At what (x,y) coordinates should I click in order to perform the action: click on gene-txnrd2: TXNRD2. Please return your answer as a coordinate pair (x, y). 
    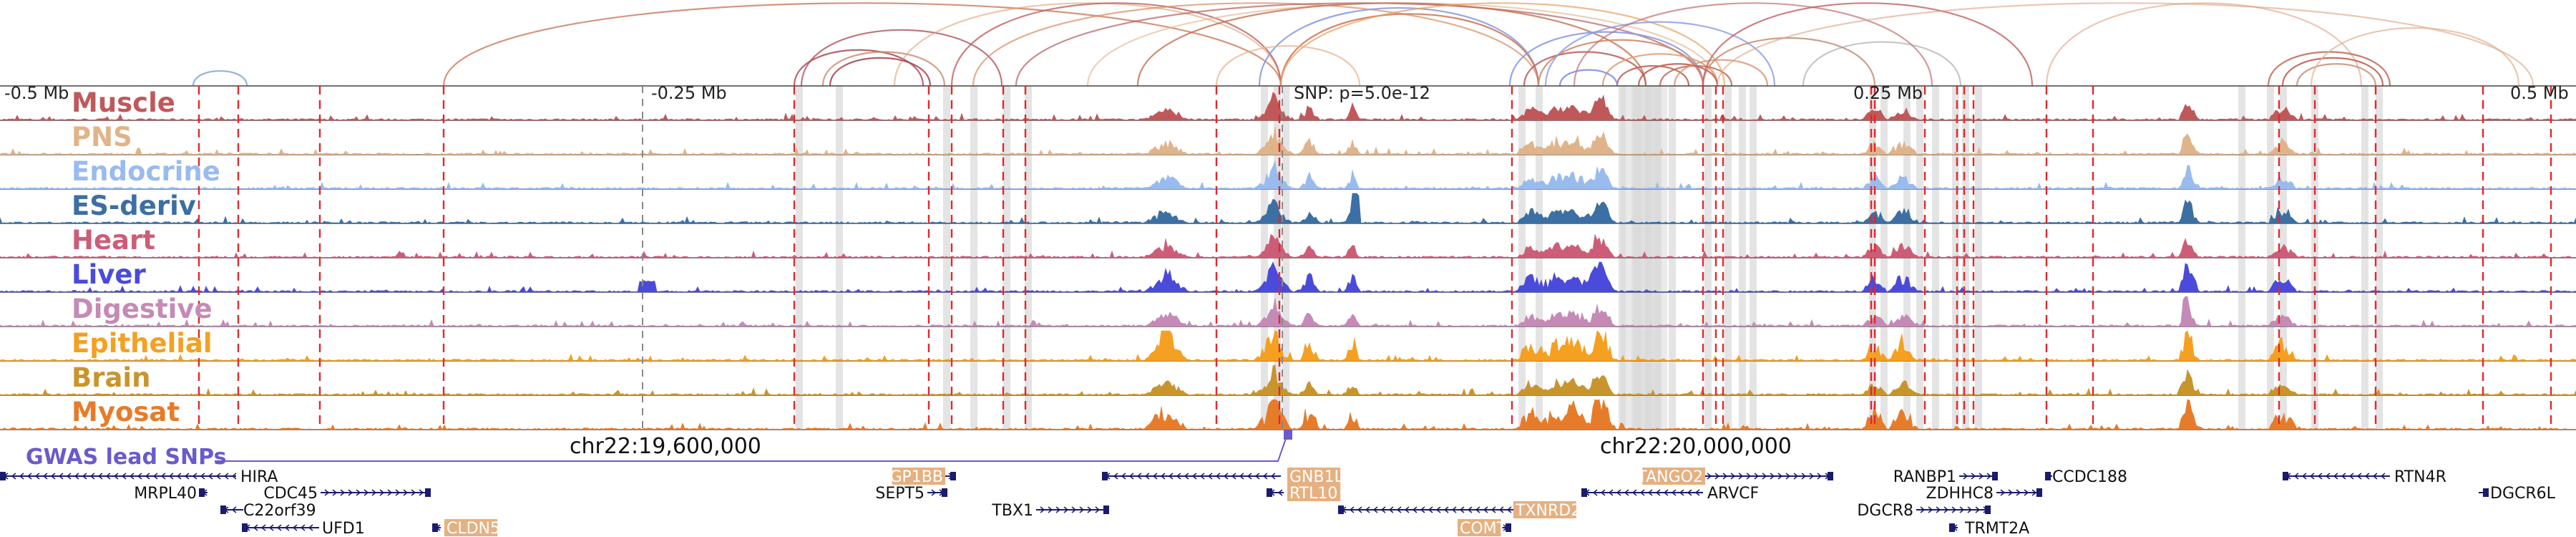
    Looking at the image, I should click on (1459, 510).